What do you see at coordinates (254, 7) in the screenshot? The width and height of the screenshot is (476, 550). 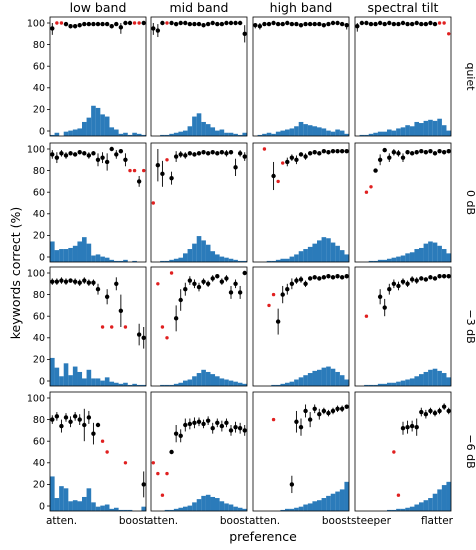 I see `column-titles: low band mid band high band spectral tilt` at bounding box center [254, 7].